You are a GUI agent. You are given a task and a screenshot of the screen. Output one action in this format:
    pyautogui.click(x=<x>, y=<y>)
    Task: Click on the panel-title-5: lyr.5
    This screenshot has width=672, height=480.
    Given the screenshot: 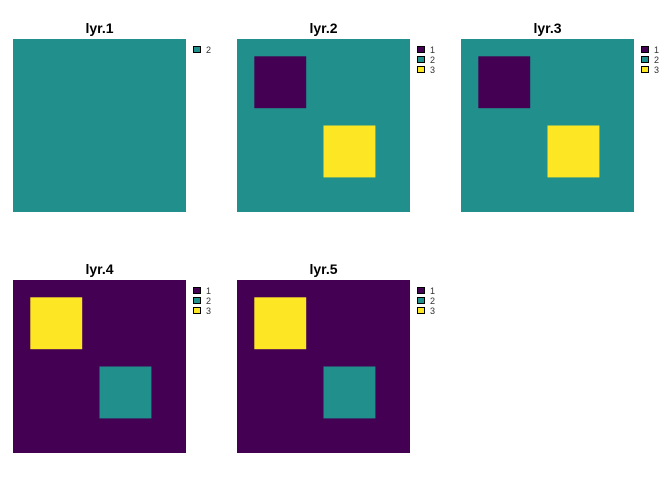 What is the action you would take?
    pyautogui.click(x=323, y=269)
    